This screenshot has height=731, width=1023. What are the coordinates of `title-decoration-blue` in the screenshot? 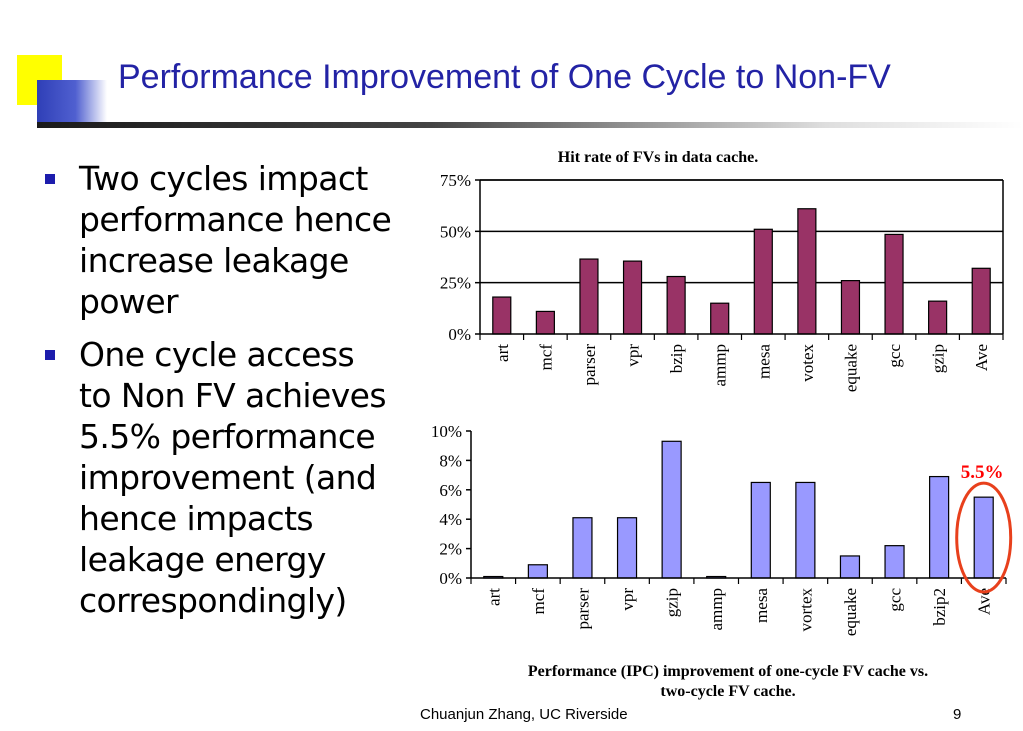 It's located at (72, 104).